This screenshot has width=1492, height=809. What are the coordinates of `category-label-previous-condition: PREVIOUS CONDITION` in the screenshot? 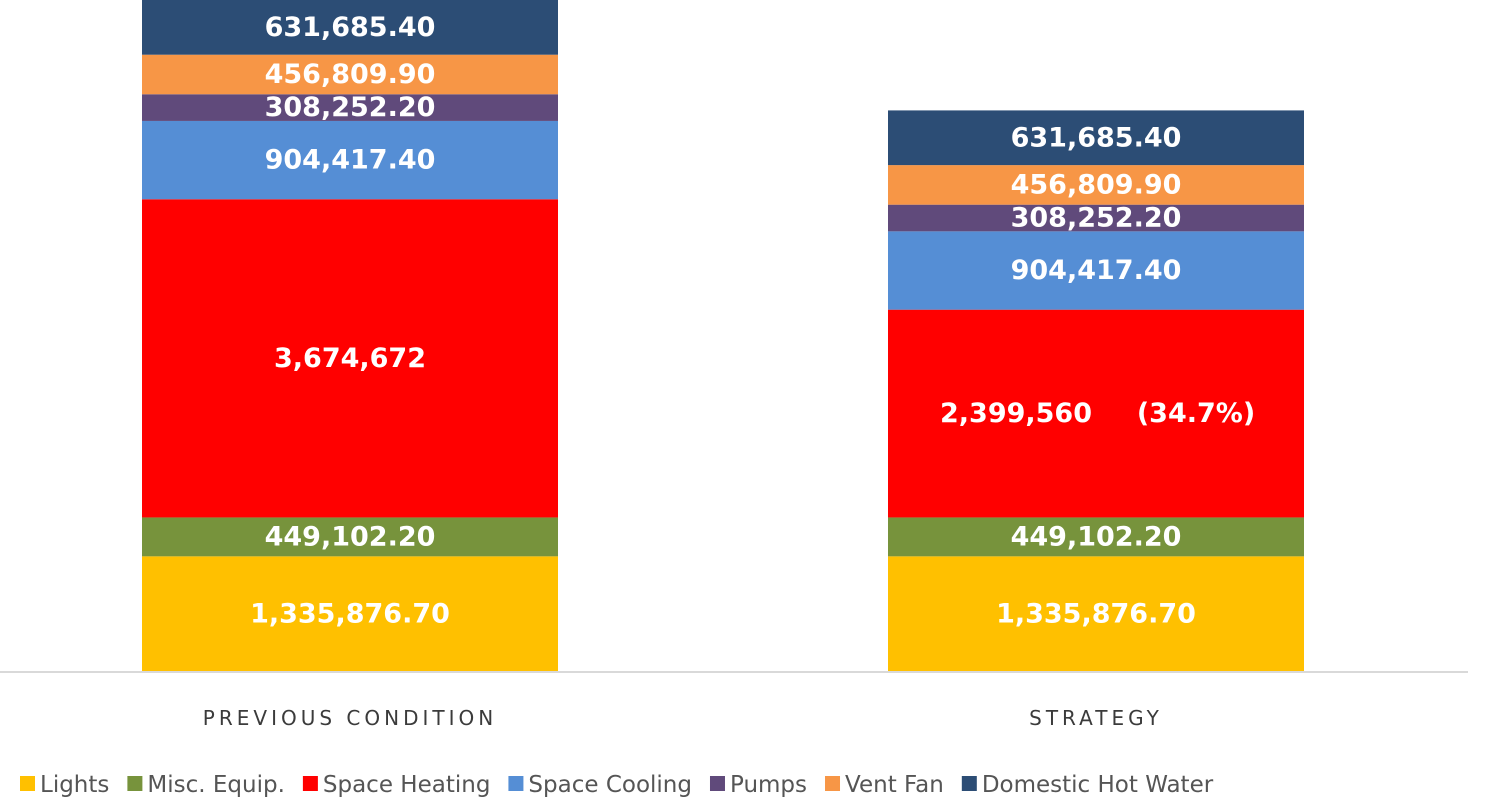 It's located at (350, 718).